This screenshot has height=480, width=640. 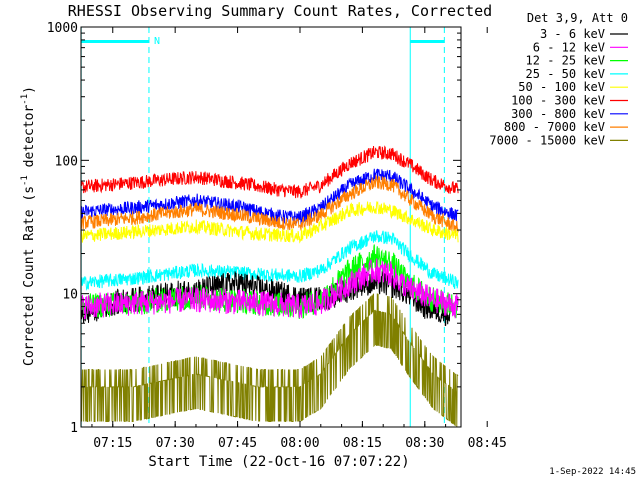 I want to click on x-tick-label-1: 07:30, so click(x=175, y=443).